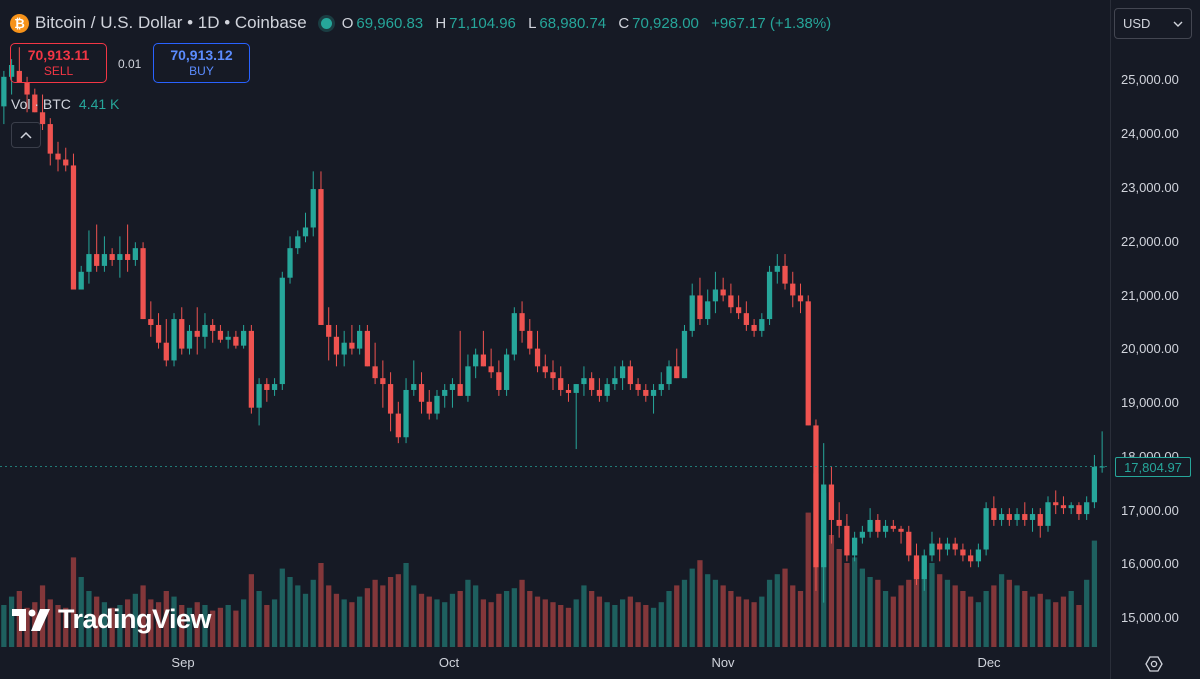  What do you see at coordinates (1150, 348) in the screenshot?
I see `price-axis-label: 20,000.00` at bounding box center [1150, 348].